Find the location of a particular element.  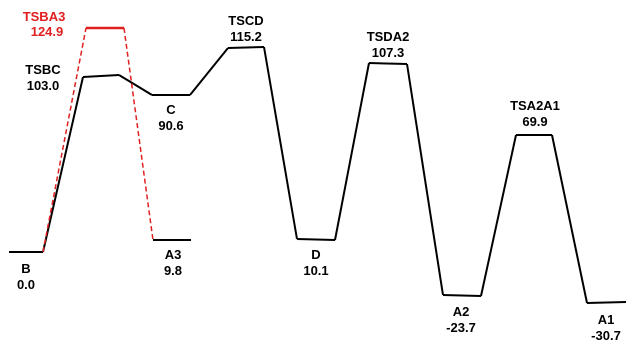

connector-B-TSBC is located at coordinates (63, 164).